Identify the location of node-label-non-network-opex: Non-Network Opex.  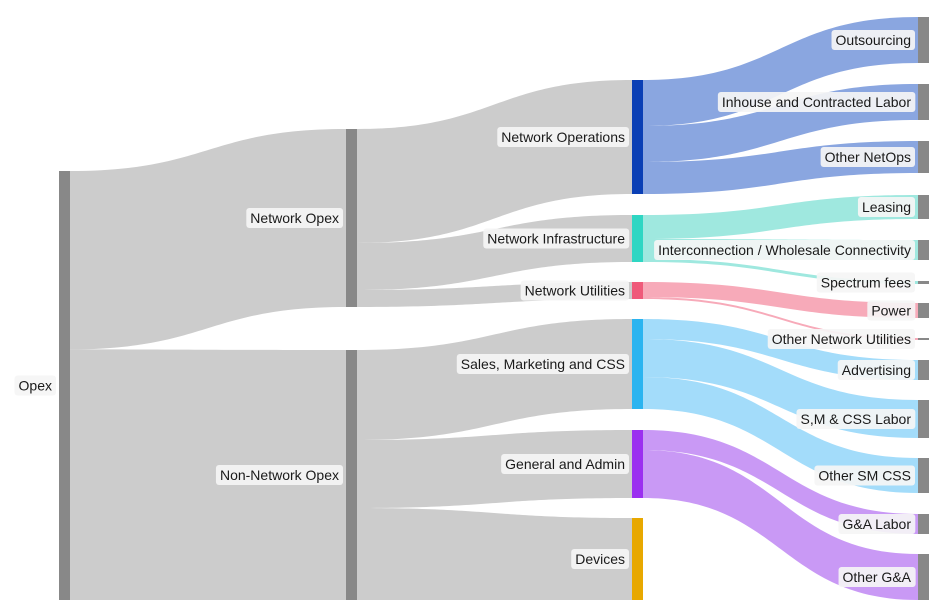
(279, 475).